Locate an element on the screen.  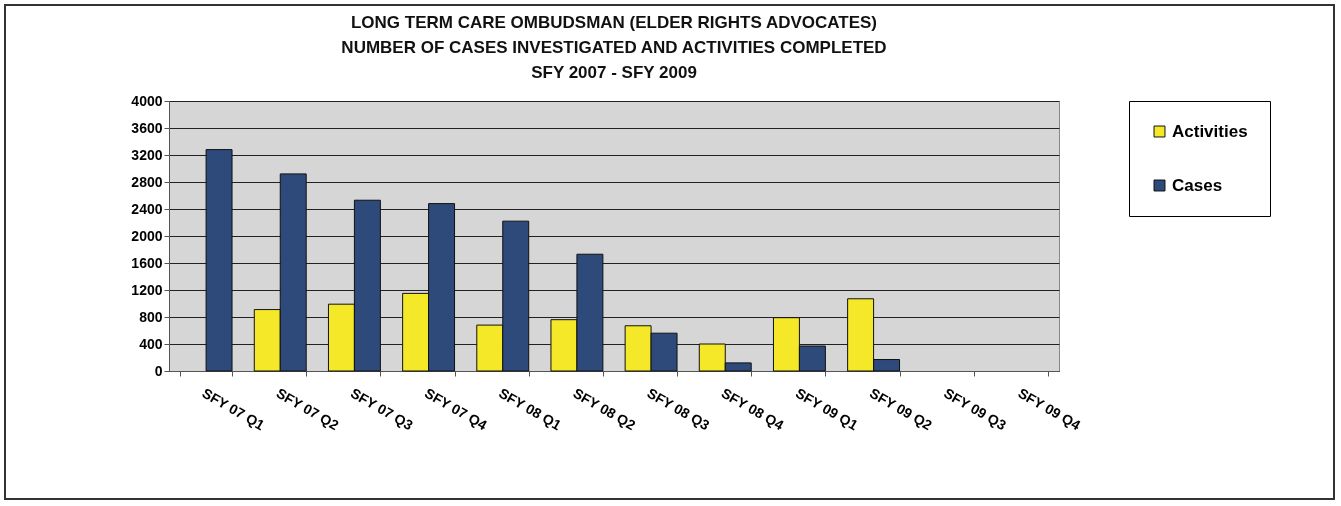
y-tick-label: 3600 is located at coordinates (147, 127).